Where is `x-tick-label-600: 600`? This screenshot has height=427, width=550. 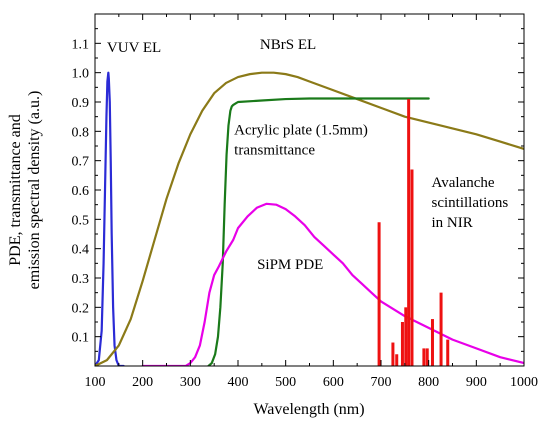
x-tick-label-600: 600 is located at coordinates (333, 382).